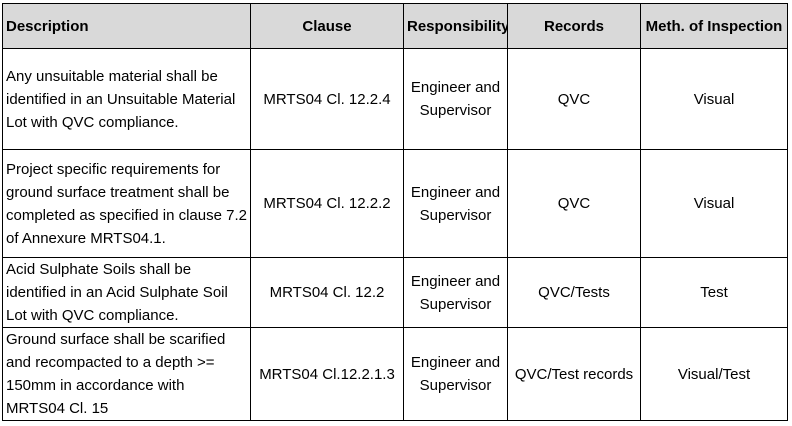  What do you see at coordinates (574, 26) in the screenshot?
I see `header-records: Records` at bounding box center [574, 26].